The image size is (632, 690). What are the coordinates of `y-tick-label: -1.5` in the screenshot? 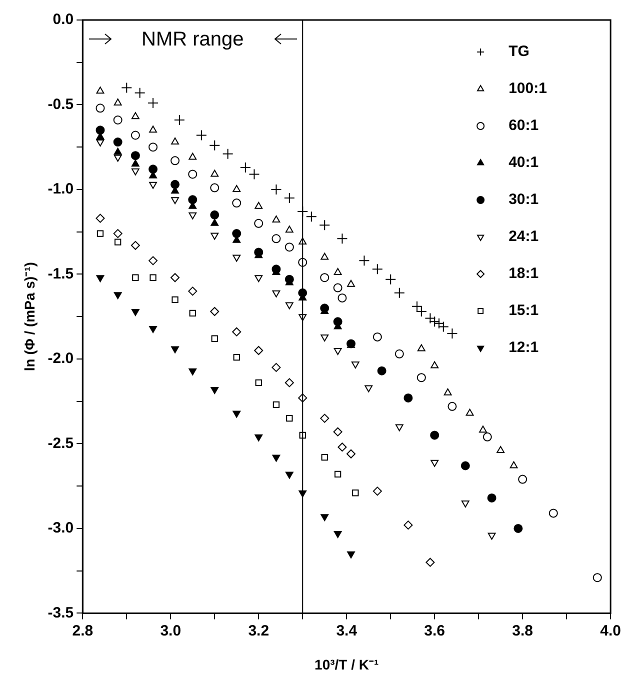 It's located at (61, 273).